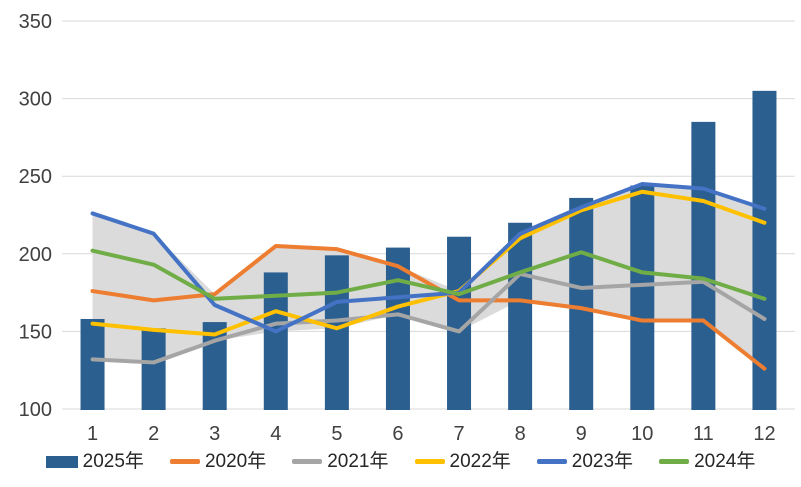 The width and height of the screenshot is (801, 487). Describe the element at coordinates (35, 177) in the screenshot. I see `y-axis-label-250: 250` at that location.